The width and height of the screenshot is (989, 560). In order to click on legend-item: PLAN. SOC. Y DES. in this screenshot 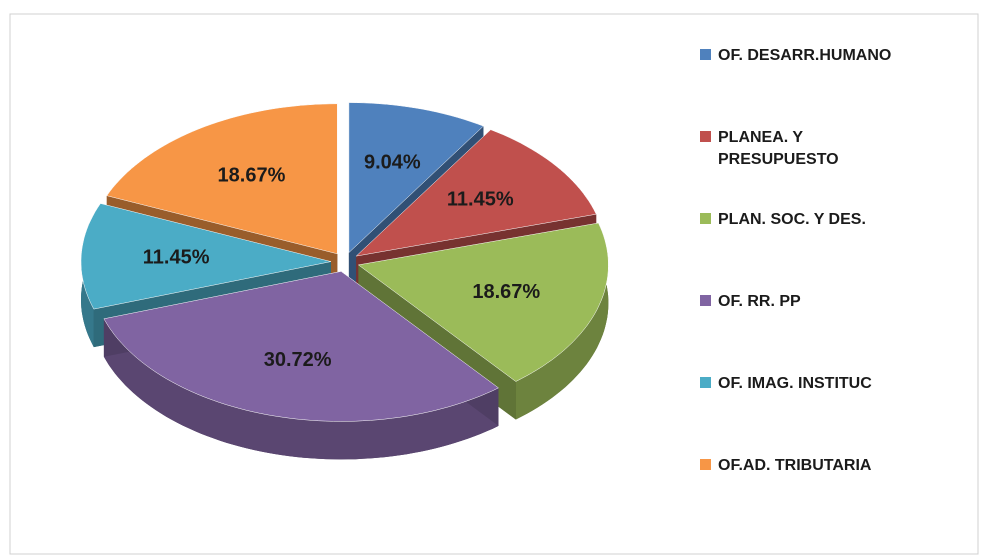, I will do `click(811, 220)`.